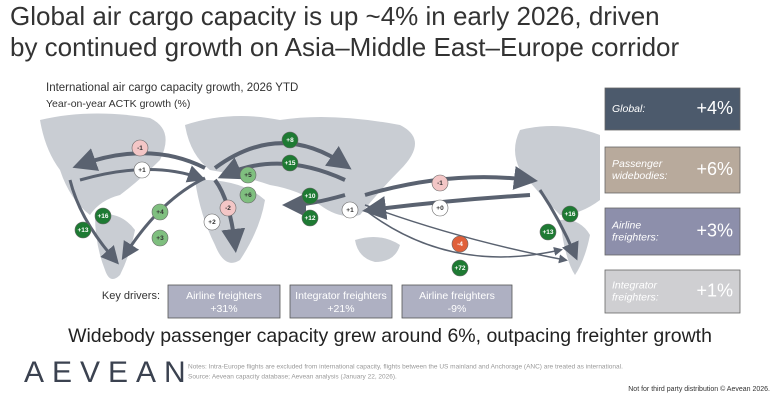 The image size is (780, 407). I want to click on summary-label: Passenger widebodies:, so click(640, 170).